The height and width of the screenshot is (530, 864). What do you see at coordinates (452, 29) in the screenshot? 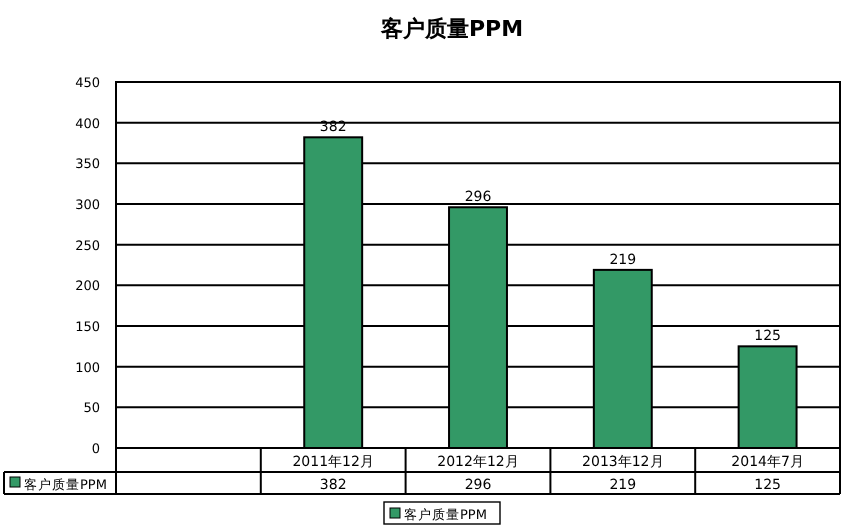
I see `chart-title: 客户质量PPM` at bounding box center [452, 29].